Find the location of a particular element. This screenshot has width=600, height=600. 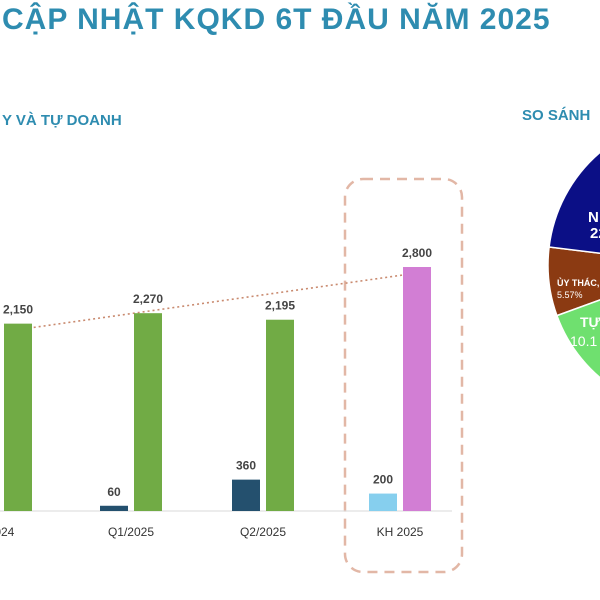

data-label-series2-2: 2,195 is located at coordinates (280, 306).